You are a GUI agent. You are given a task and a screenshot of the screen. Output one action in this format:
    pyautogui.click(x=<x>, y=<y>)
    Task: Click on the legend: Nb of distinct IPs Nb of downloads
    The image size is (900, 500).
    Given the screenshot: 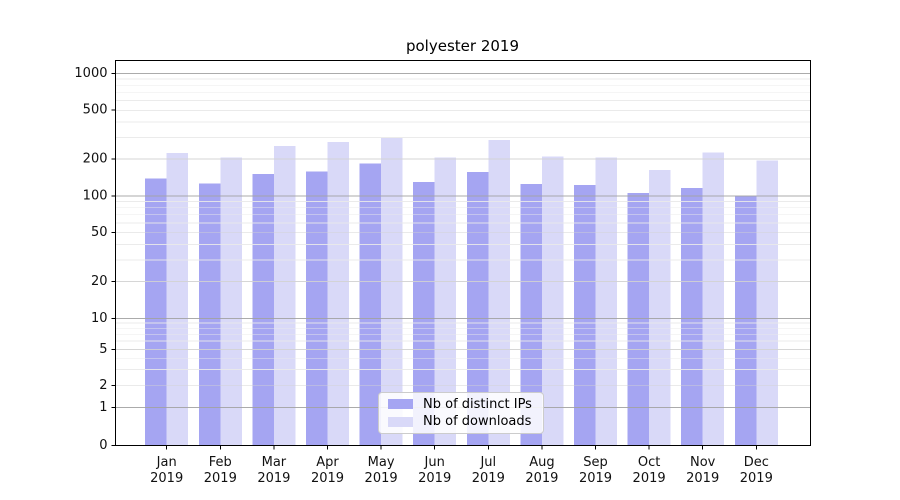 What is the action you would take?
    pyautogui.click(x=461, y=413)
    